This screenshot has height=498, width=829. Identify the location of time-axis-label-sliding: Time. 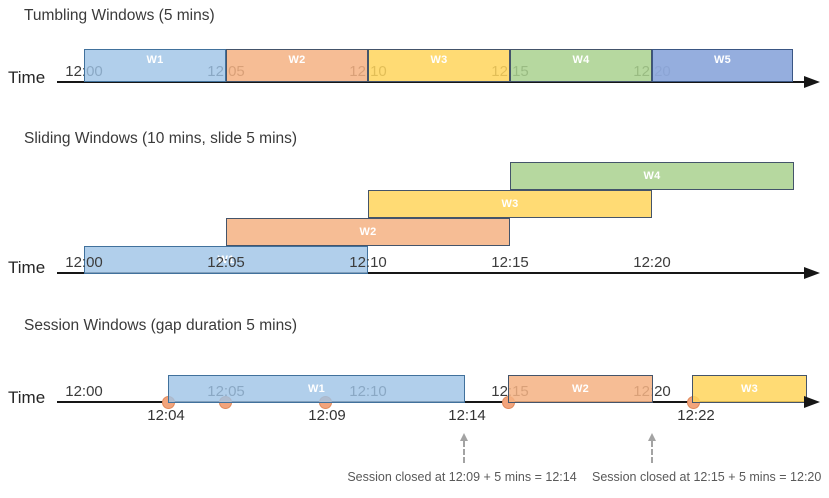
(27, 267).